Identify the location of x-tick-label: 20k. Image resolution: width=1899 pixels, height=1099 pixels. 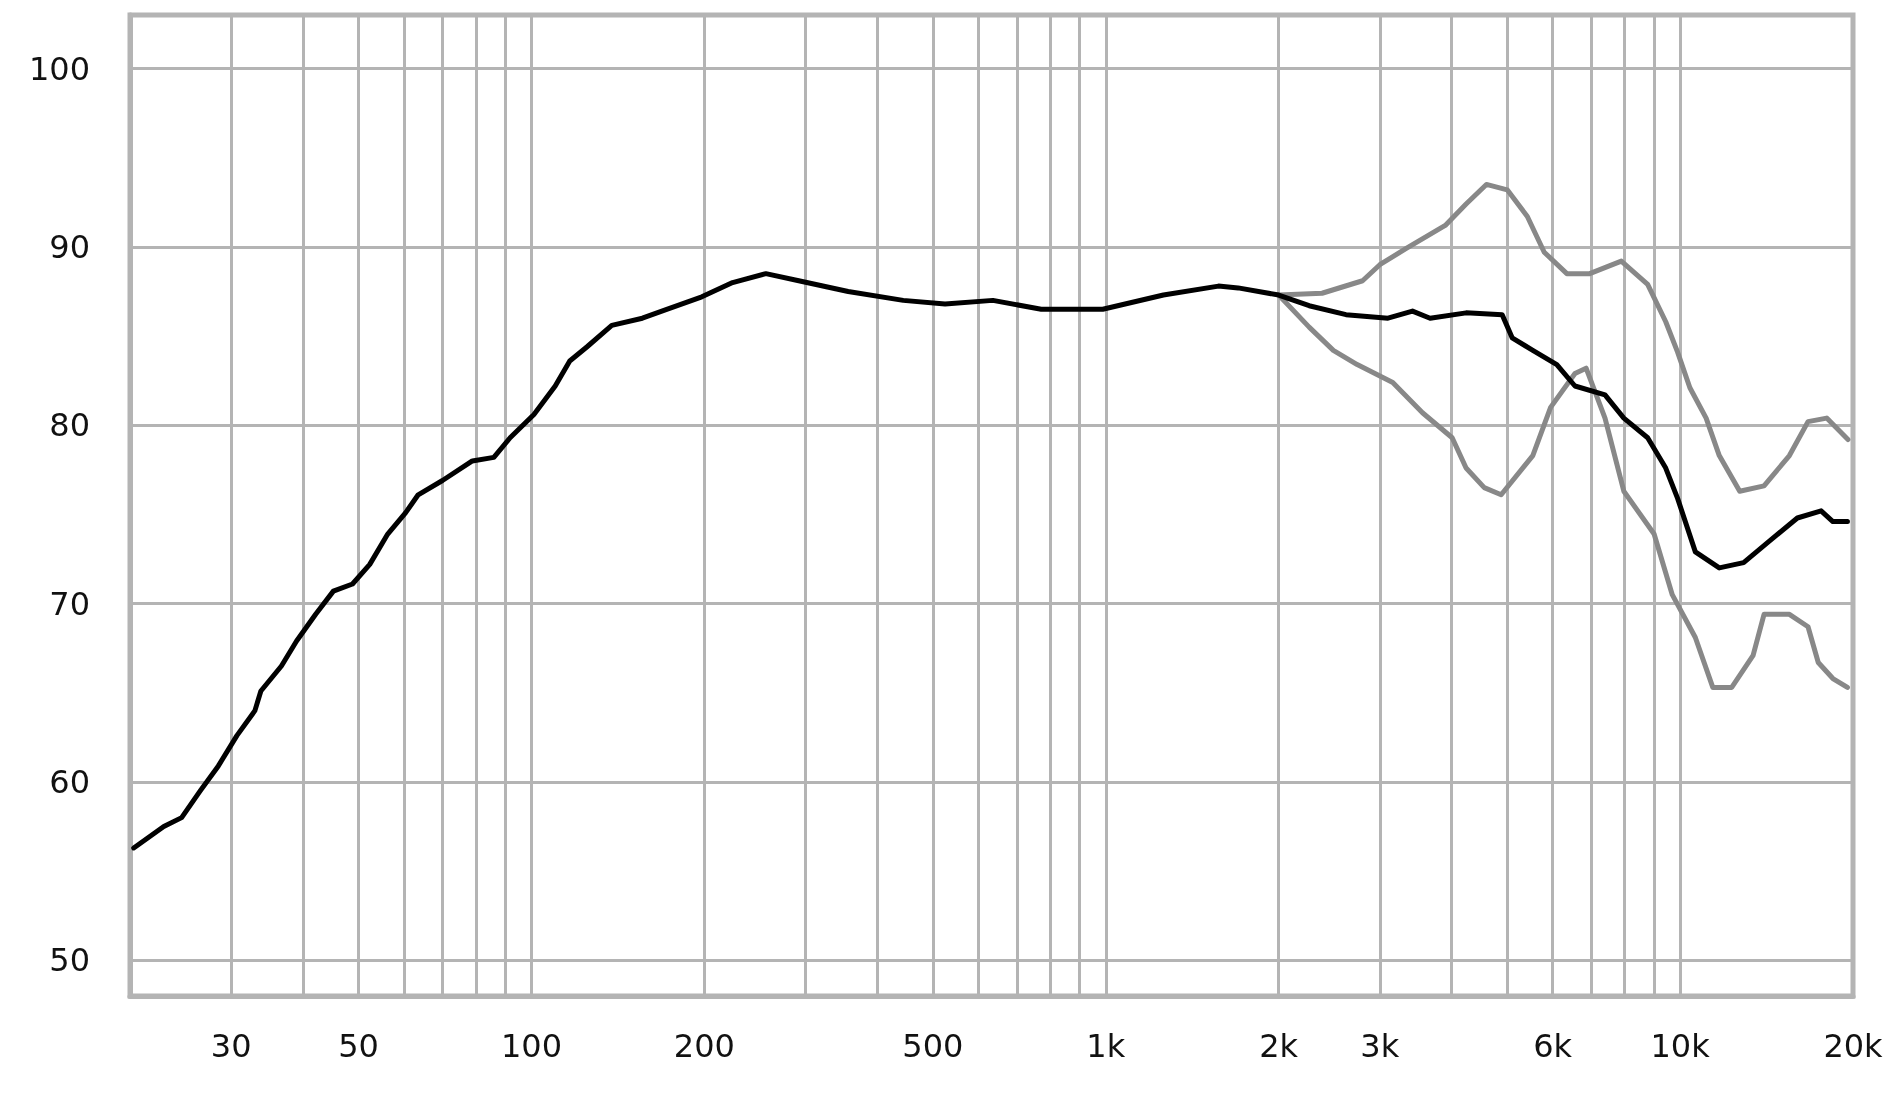
(1853, 1046).